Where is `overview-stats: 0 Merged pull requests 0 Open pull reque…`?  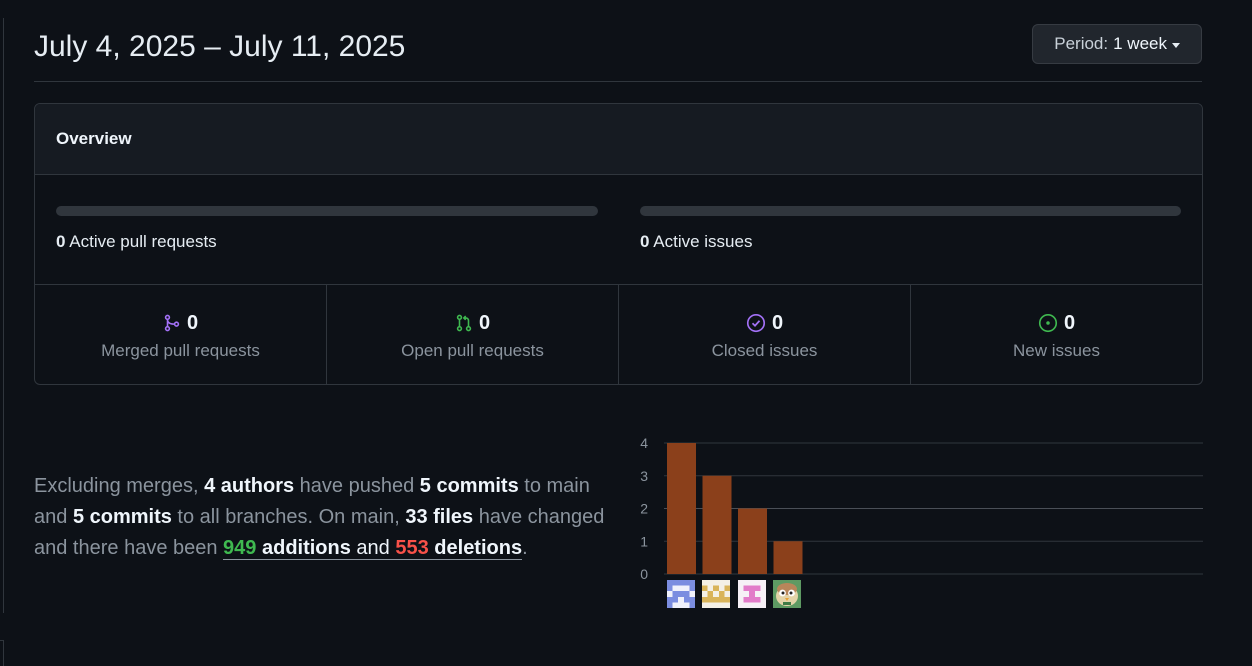
overview-stats: 0 Merged pull requests 0 Open pull reque… is located at coordinates (618, 334).